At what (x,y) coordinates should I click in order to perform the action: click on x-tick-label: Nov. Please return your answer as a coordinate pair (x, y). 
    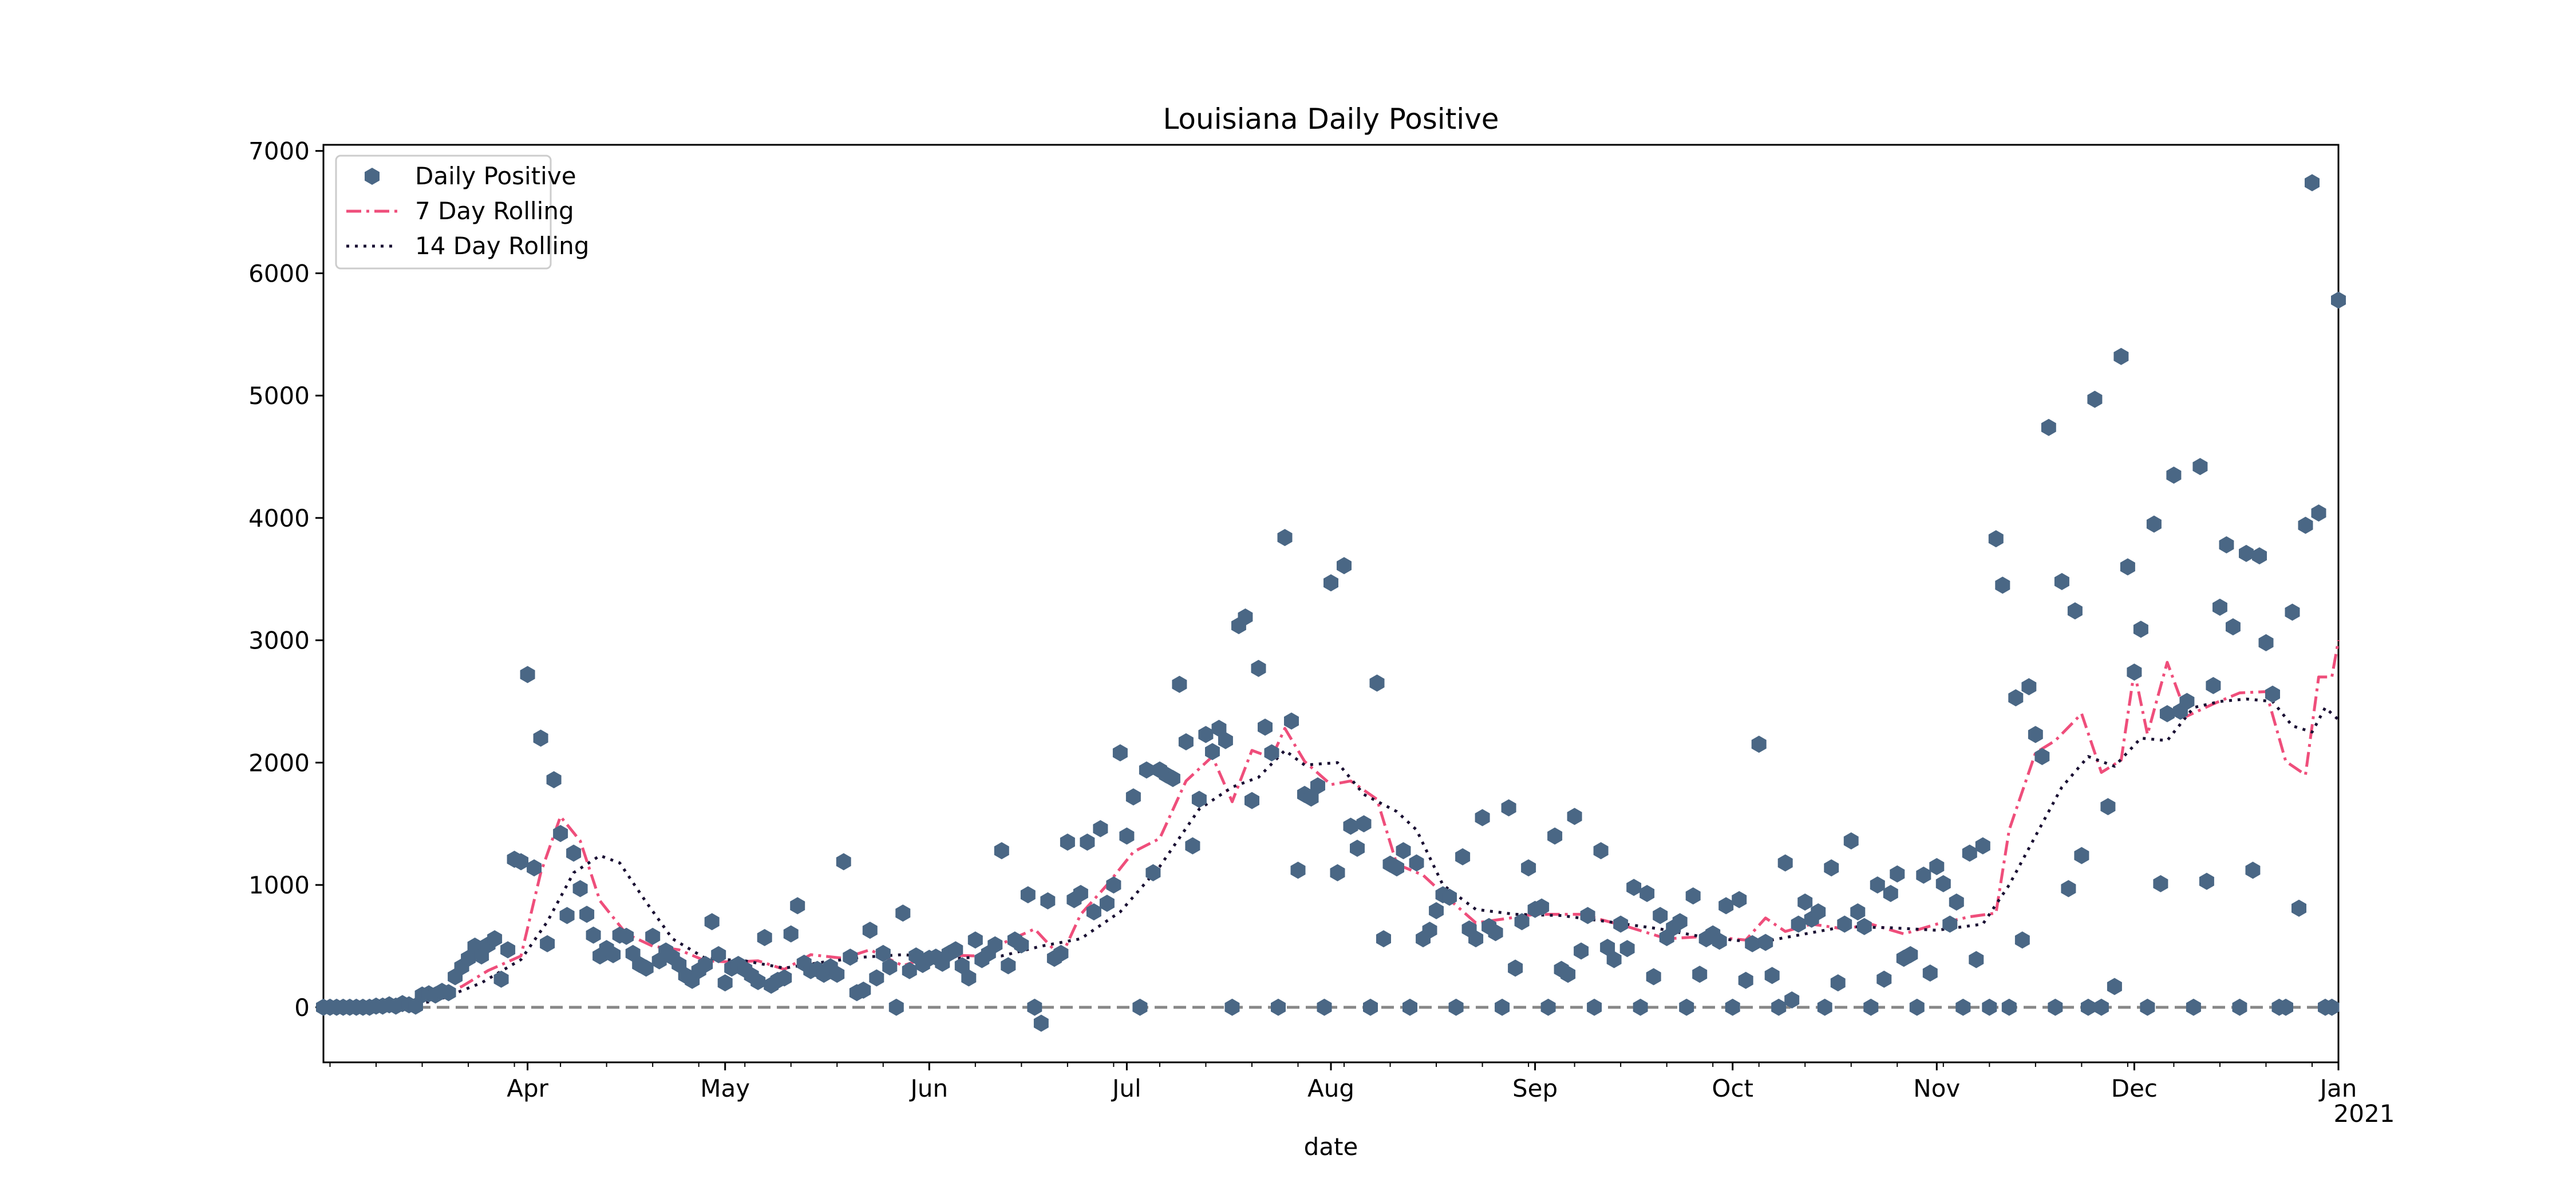
    Looking at the image, I should click on (1936, 1088).